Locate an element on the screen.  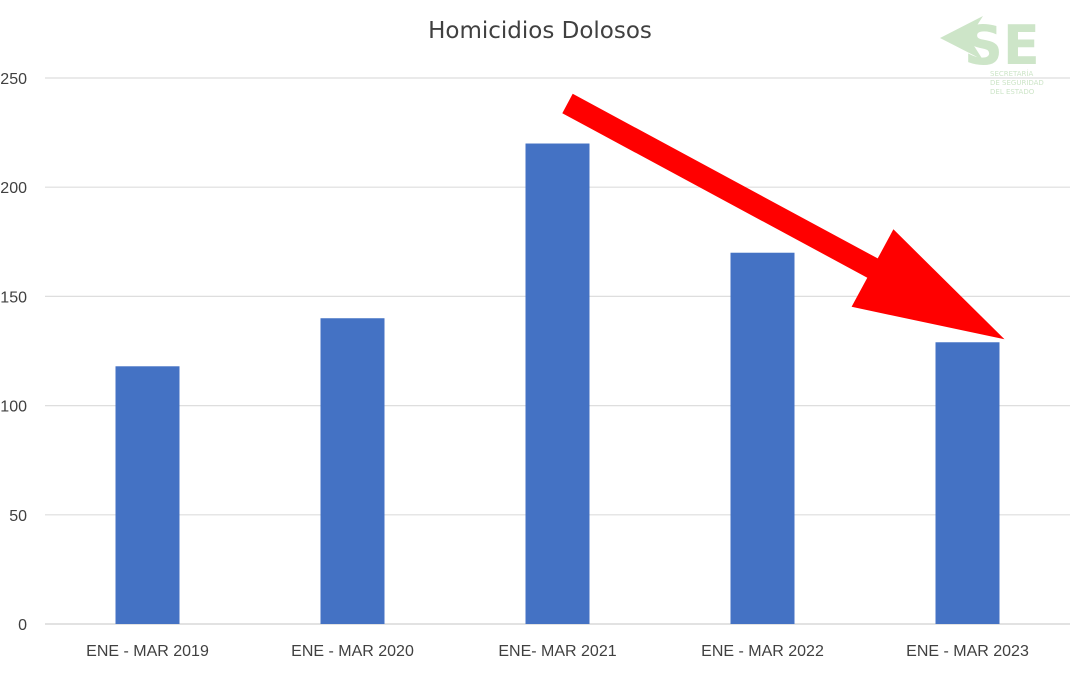
y-tick-label: 250 is located at coordinates (13, 79).